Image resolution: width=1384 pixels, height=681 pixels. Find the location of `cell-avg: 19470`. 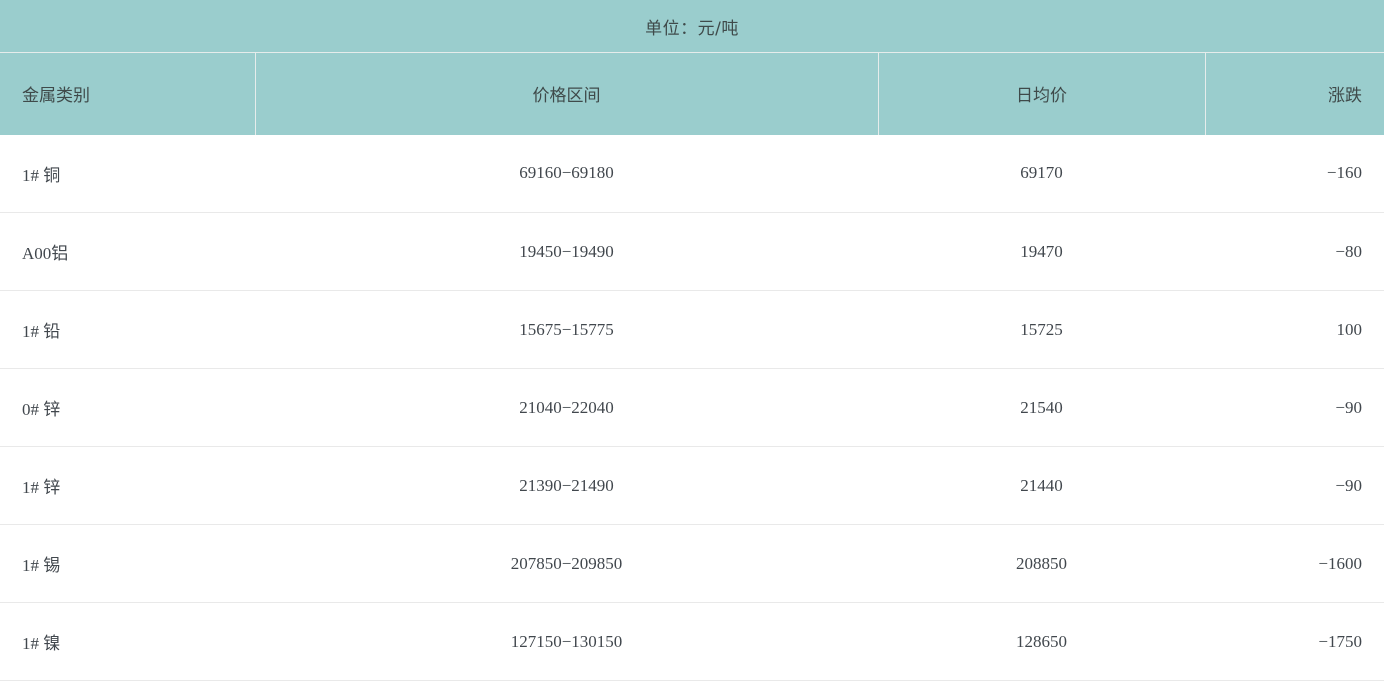

cell-avg: 19470 is located at coordinates (1041, 251).